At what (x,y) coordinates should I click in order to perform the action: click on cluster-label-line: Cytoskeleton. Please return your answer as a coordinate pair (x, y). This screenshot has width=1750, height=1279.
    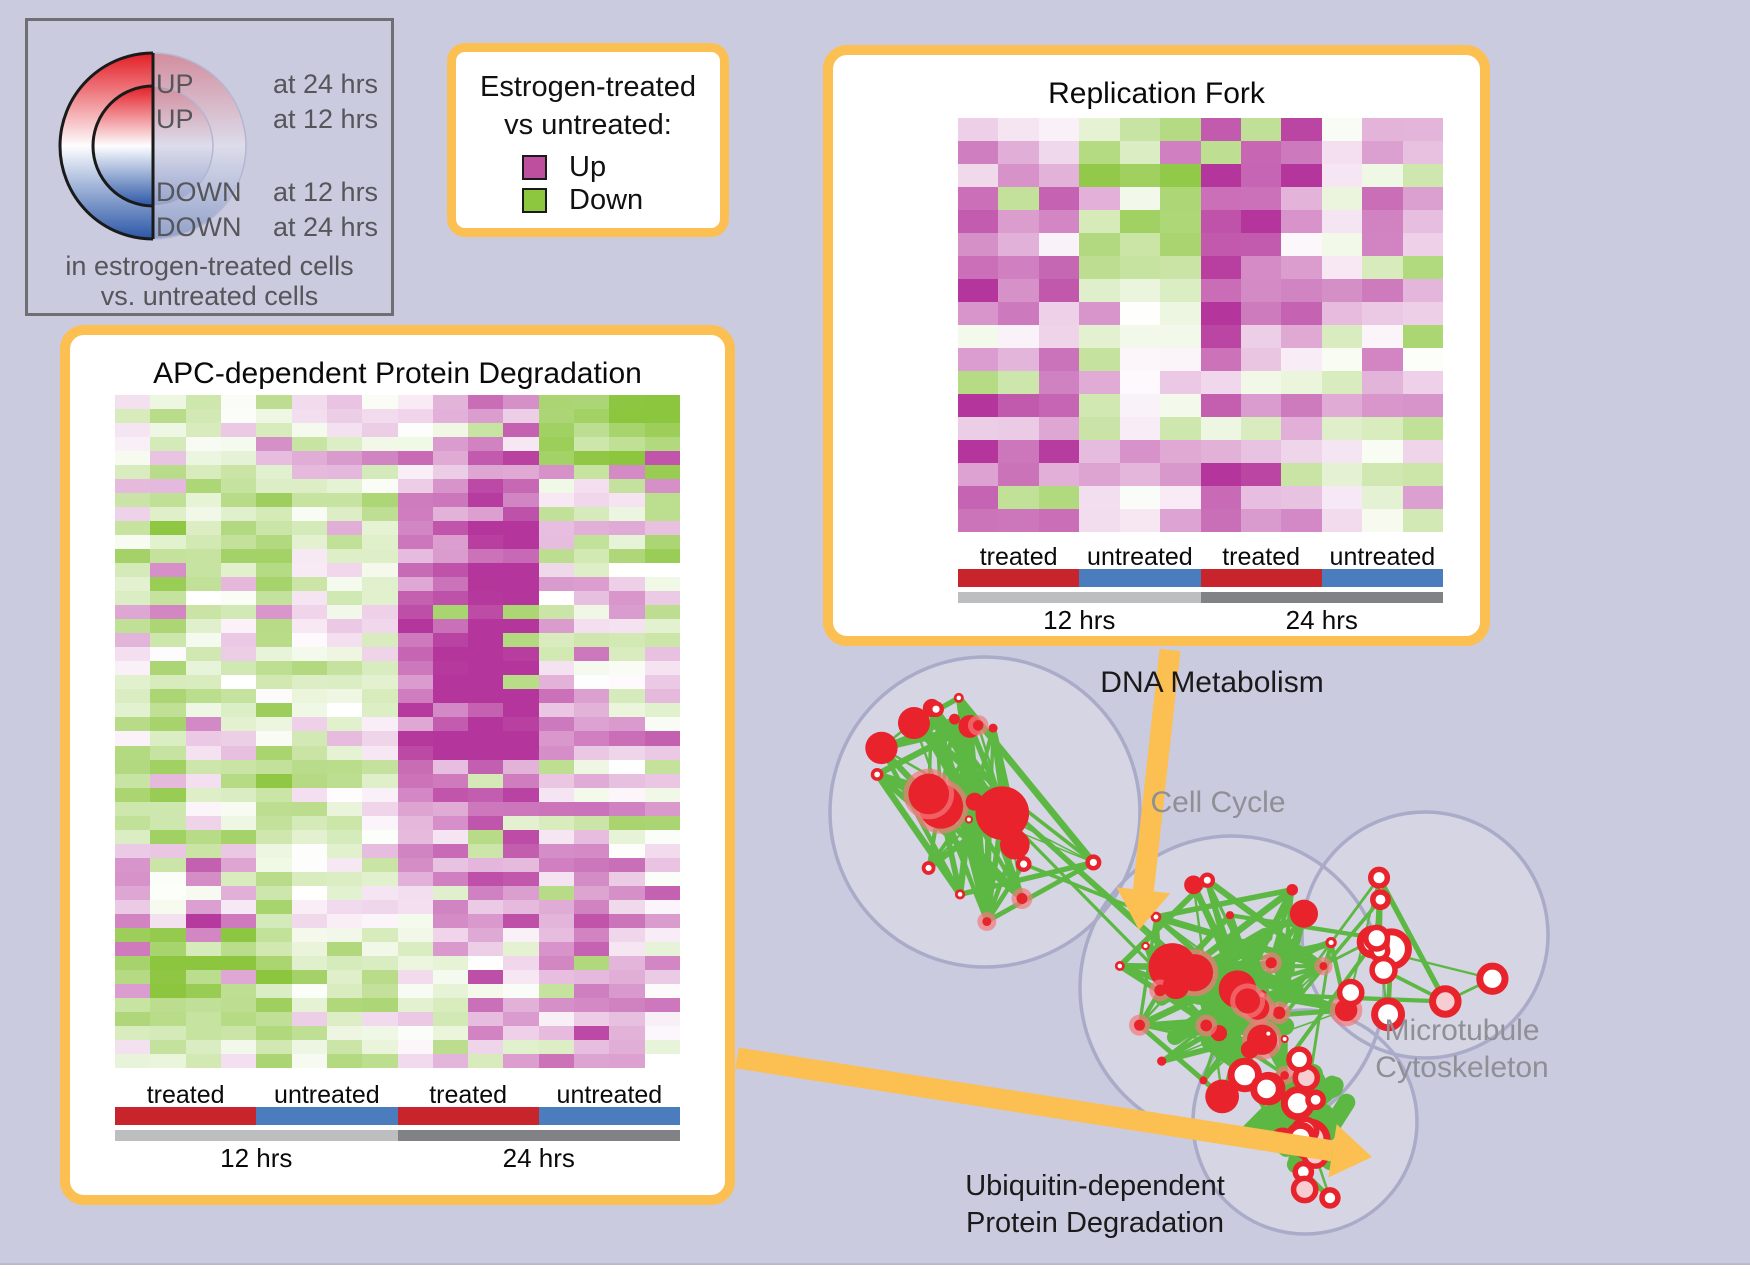
    Looking at the image, I should click on (1462, 1067).